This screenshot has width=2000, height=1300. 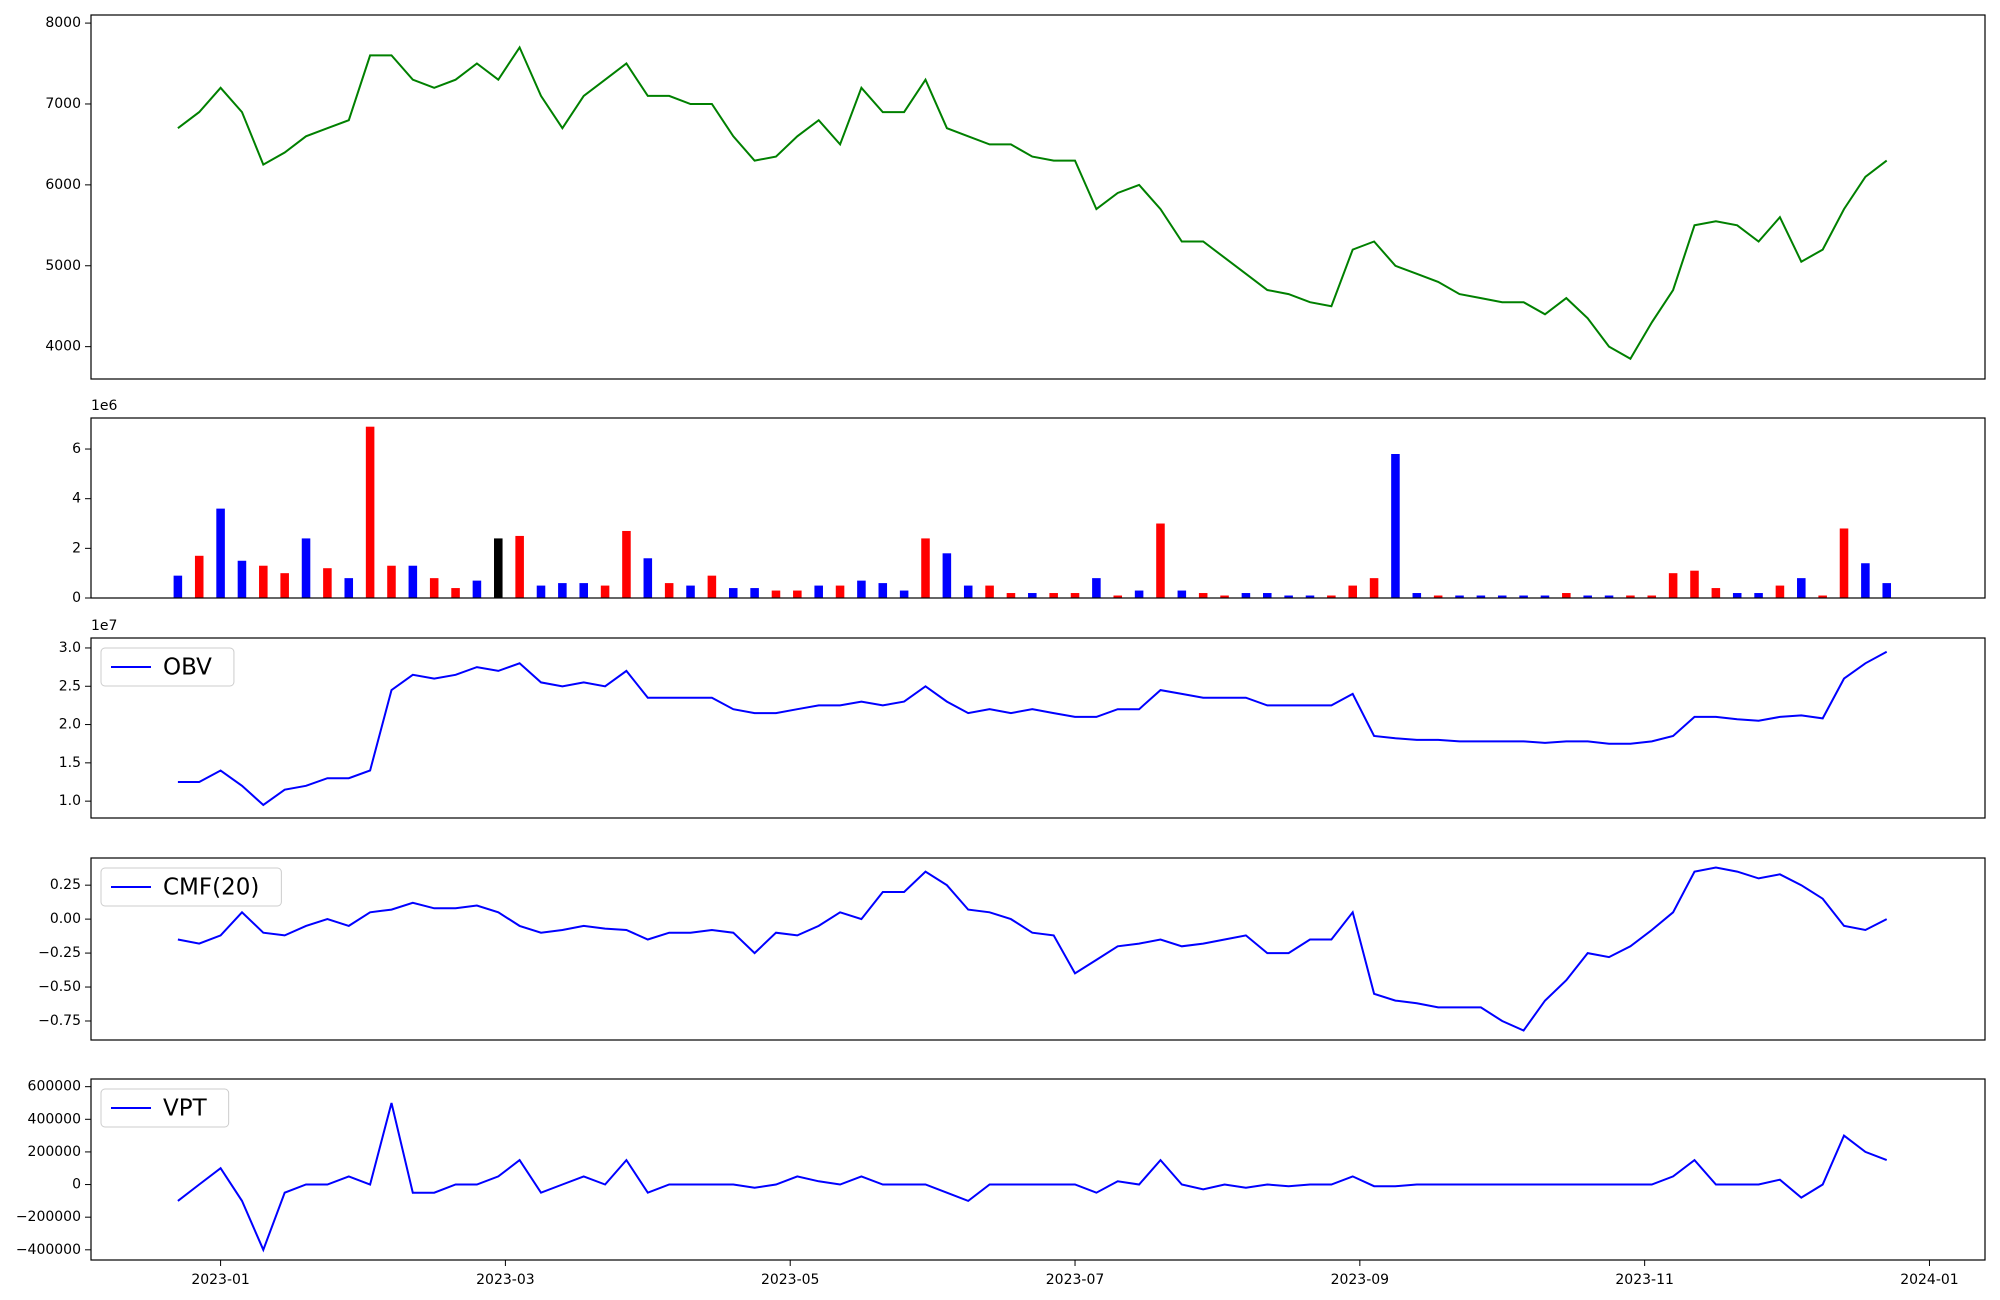 I want to click on offset-label: 1e7, so click(x=104, y=626).